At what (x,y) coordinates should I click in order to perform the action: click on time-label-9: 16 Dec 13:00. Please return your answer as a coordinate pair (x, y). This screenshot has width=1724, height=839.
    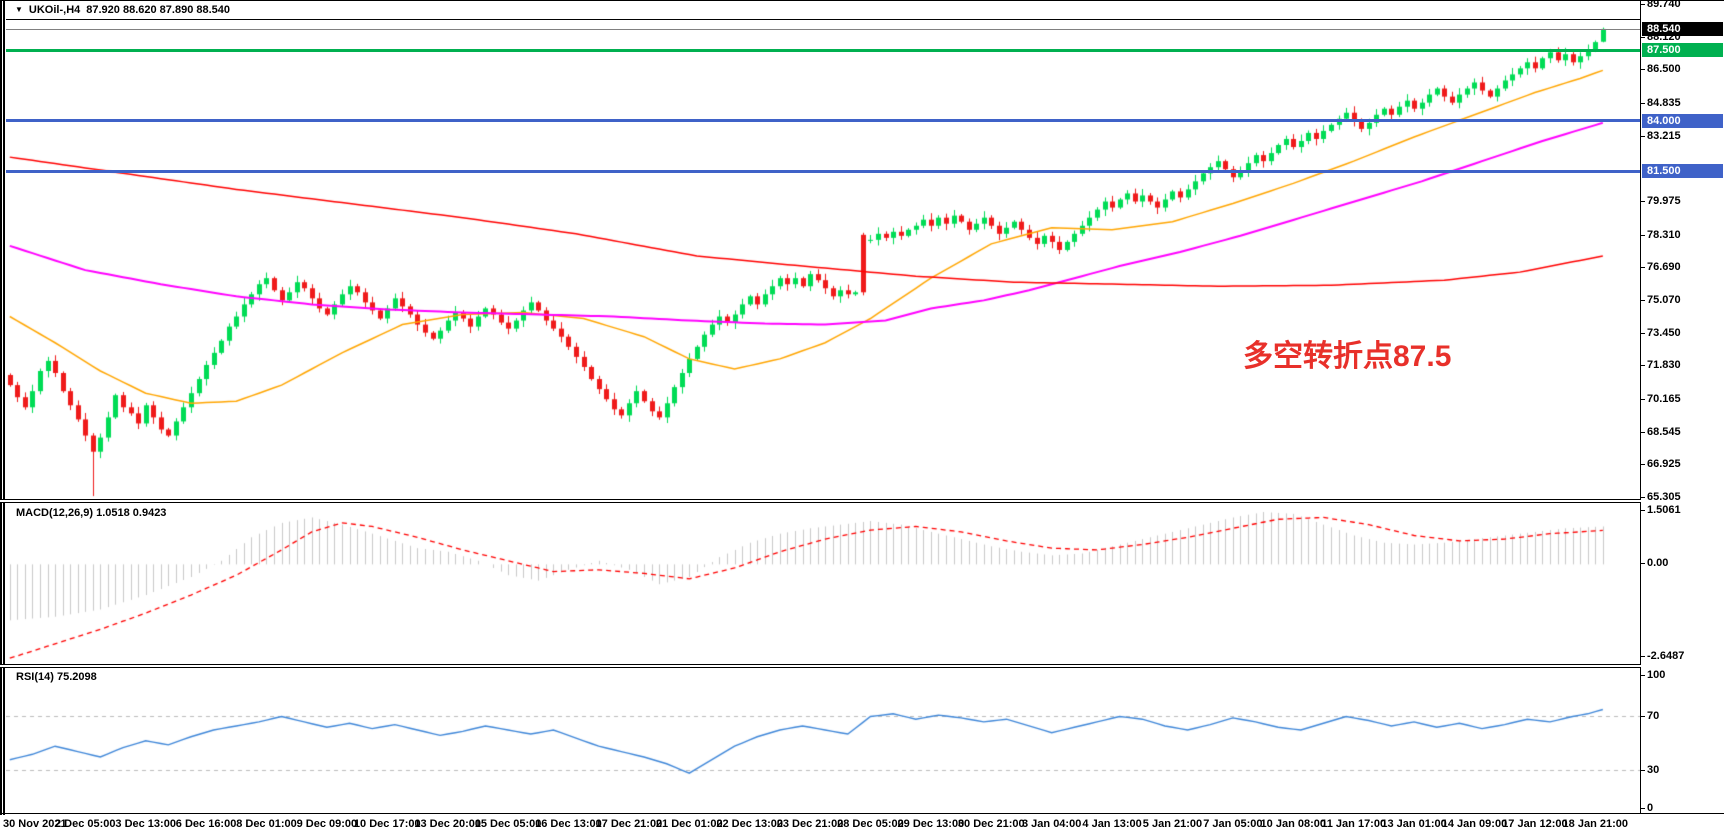
    Looking at the image, I should click on (568, 824).